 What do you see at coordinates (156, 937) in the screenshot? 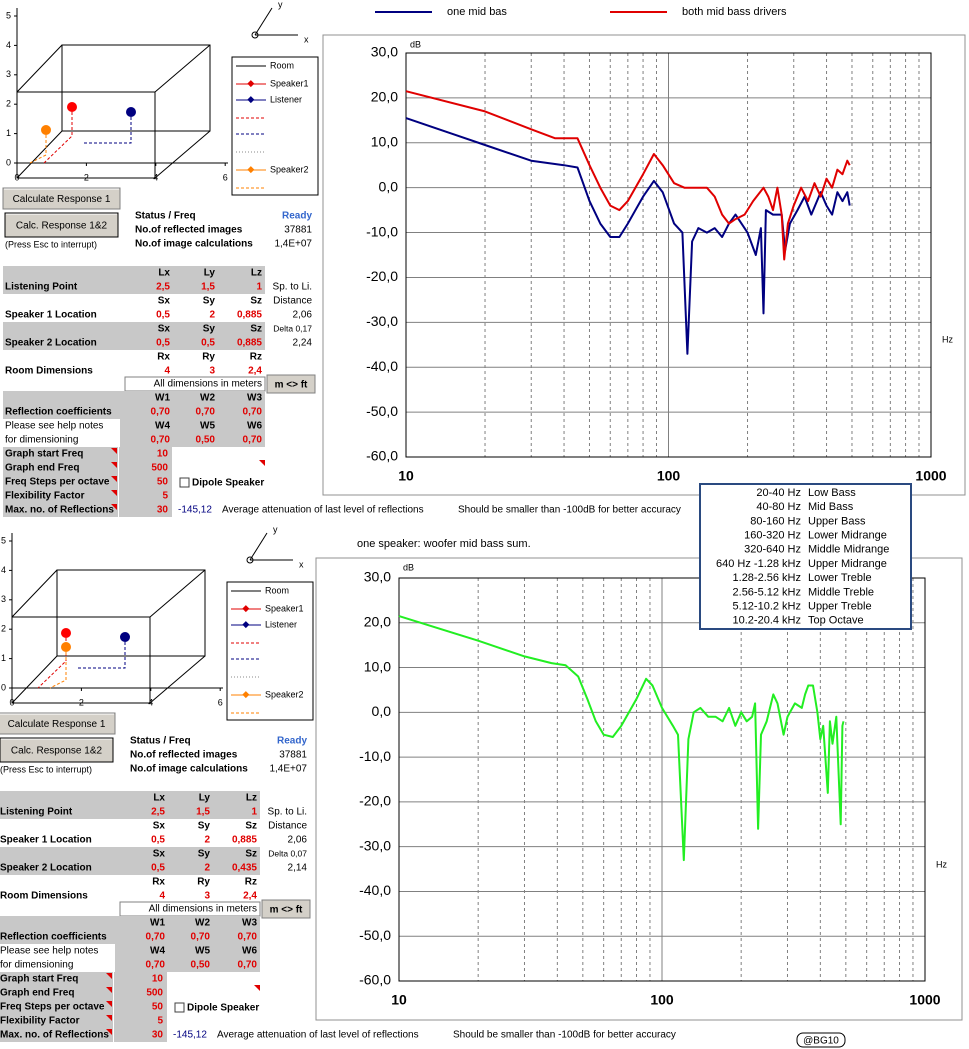
I see `parameter-value: 0,70` at bounding box center [156, 937].